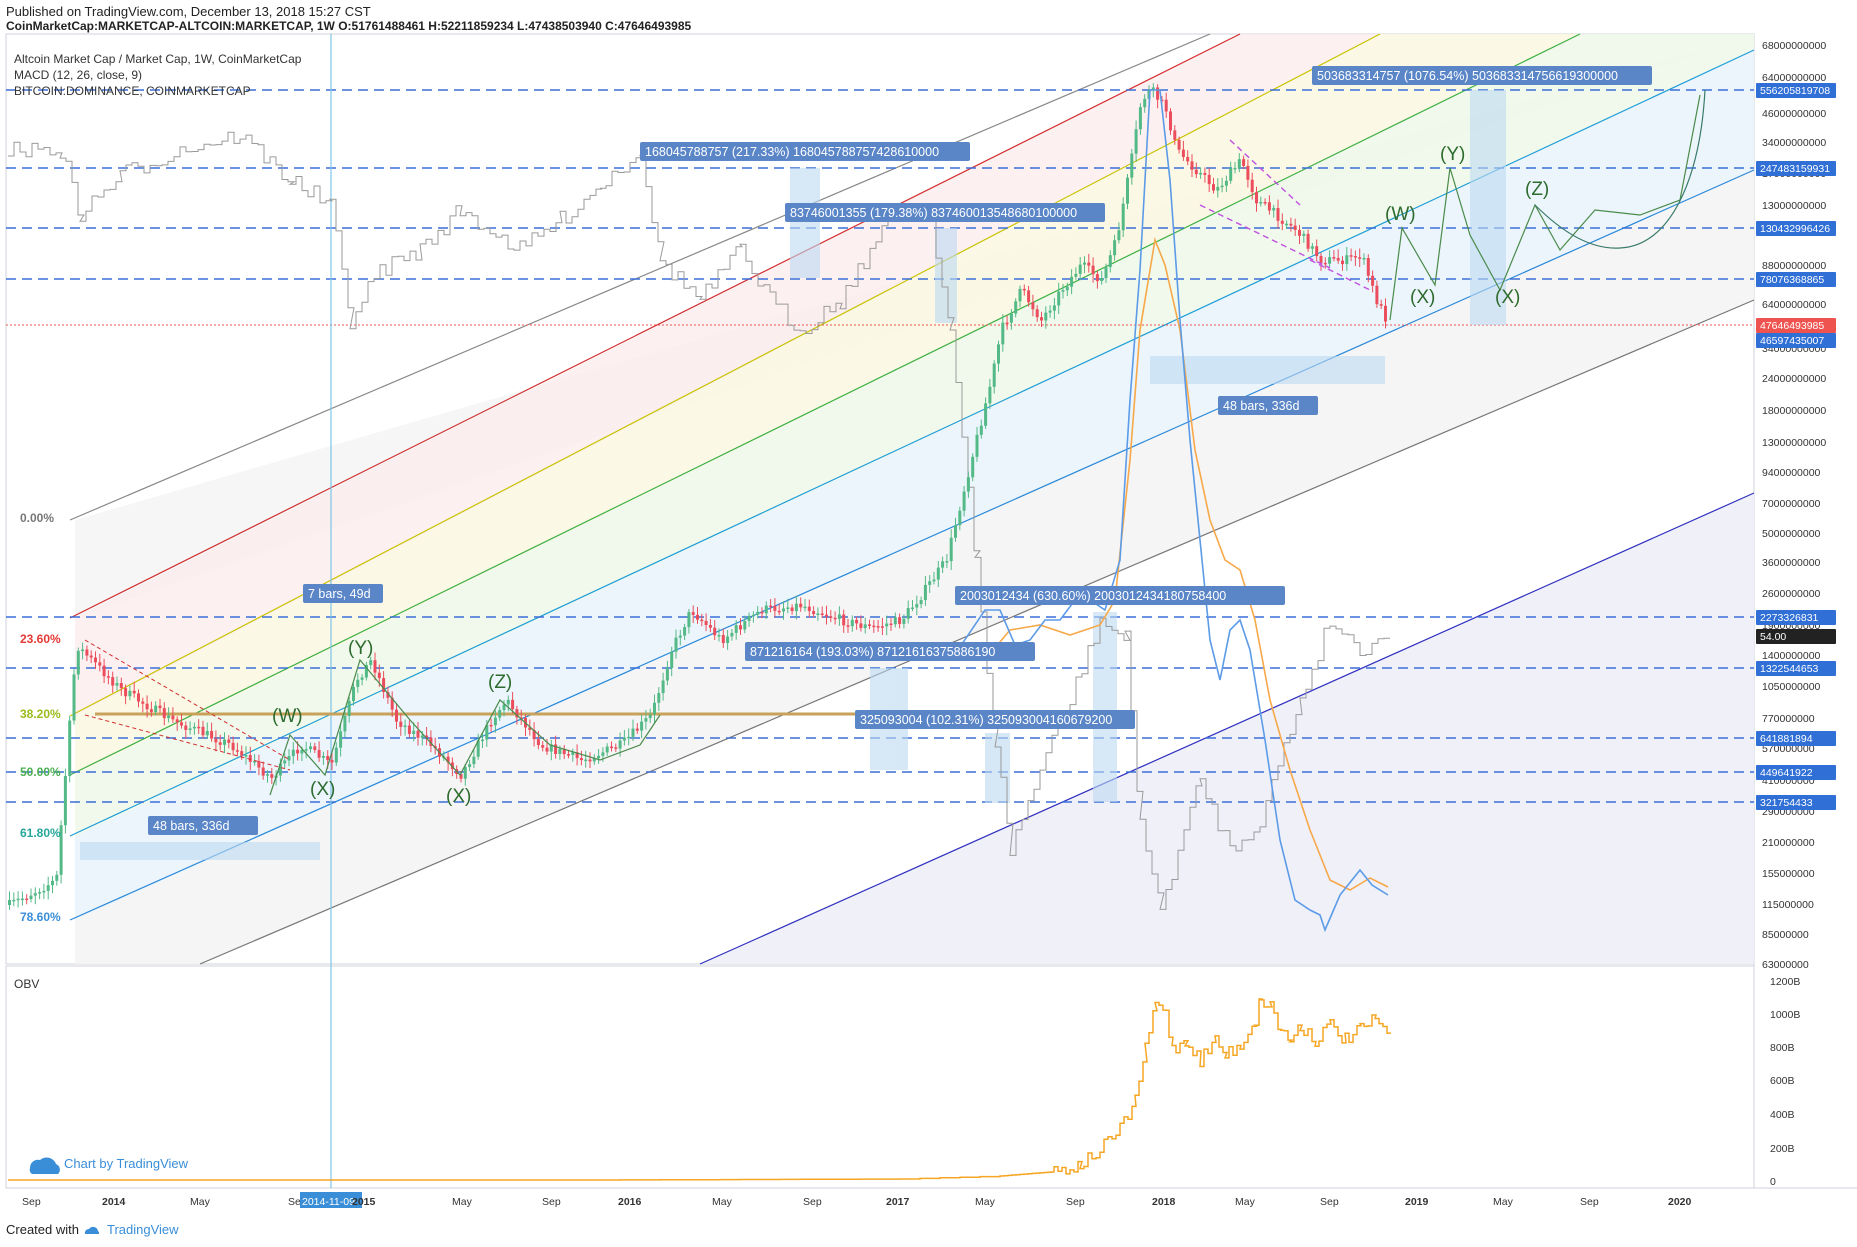  I want to click on price-tick-label: 1050000000, so click(1791, 687).